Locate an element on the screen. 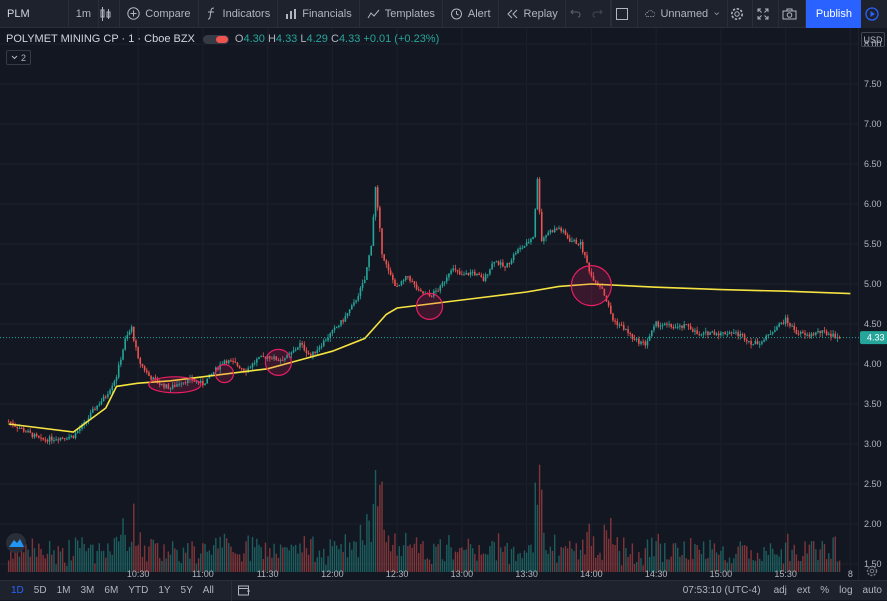 This screenshot has width=887, height=601. fullscreen-layout-button is located at coordinates (625, 14).